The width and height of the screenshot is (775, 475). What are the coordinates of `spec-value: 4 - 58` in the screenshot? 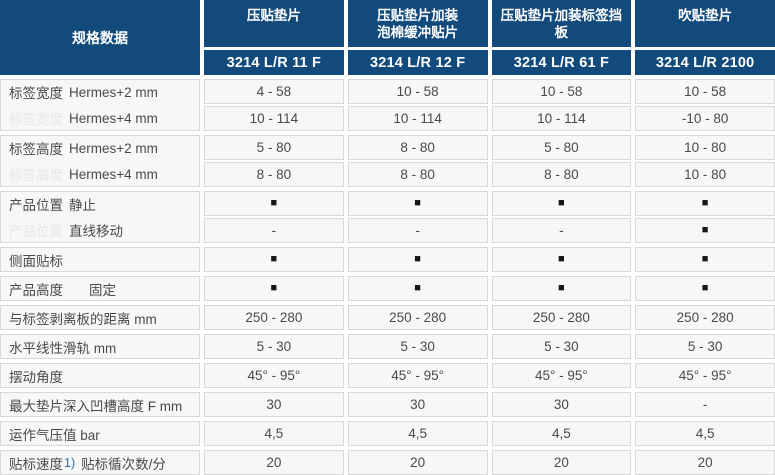 It's located at (274, 91).